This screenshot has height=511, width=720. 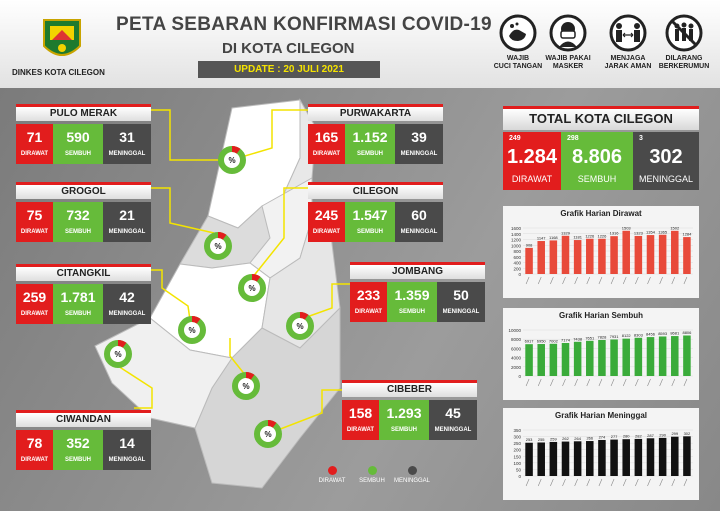 What do you see at coordinates (127, 215) in the screenshot?
I see `meninggal-value: 21` at bounding box center [127, 215].